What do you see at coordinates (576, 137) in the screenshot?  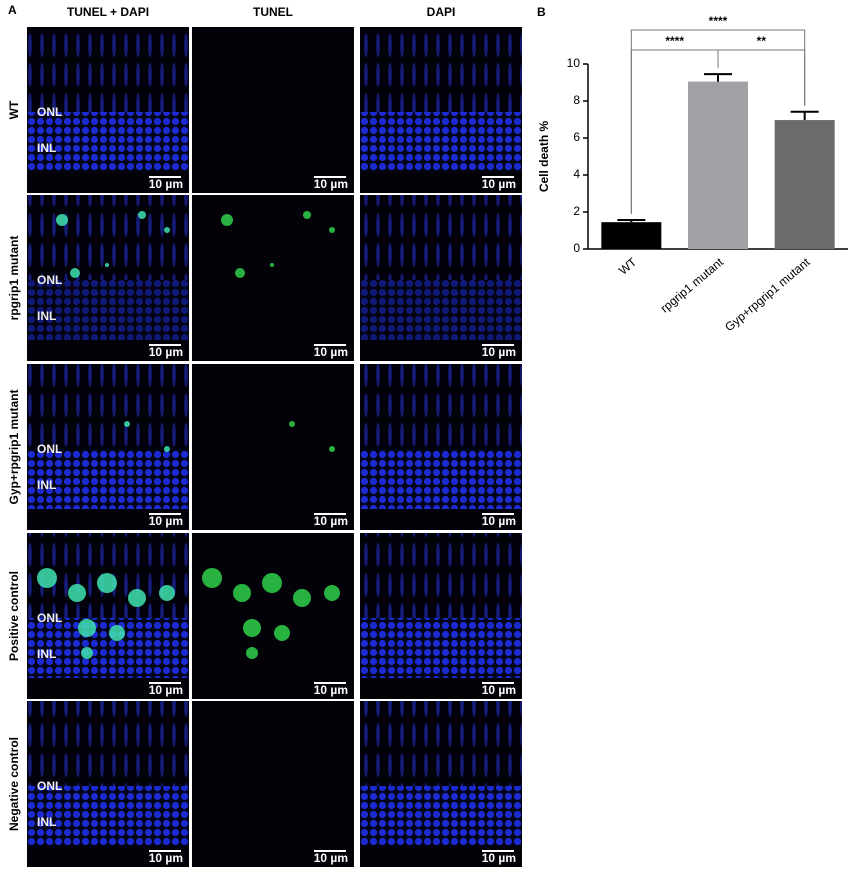 I see `y-tick-label: 6` at bounding box center [576, 137].